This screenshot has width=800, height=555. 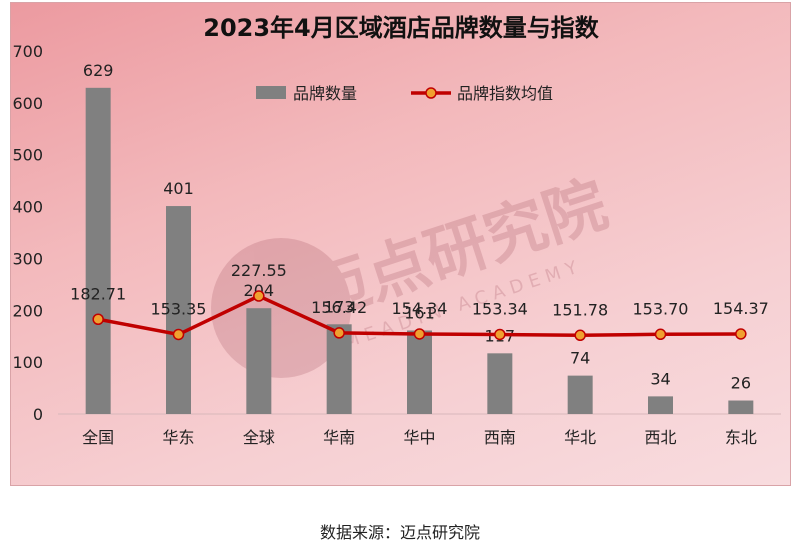 What do you see at coordinates (404, 93) in the screenshot?
I see `legend: 品牌数量 品牌指数均值` at bounding box center [404, 93].